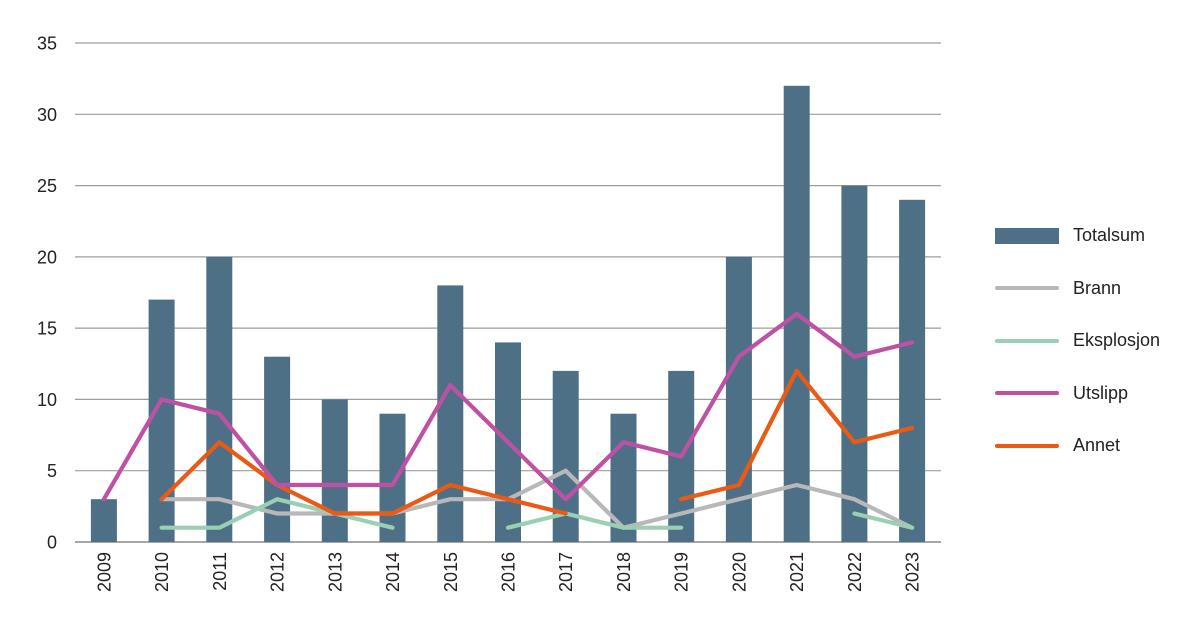 This screenshot has width=1200, height=639. I want to click on legend-item-annet: Annet, so click(1057, 446).